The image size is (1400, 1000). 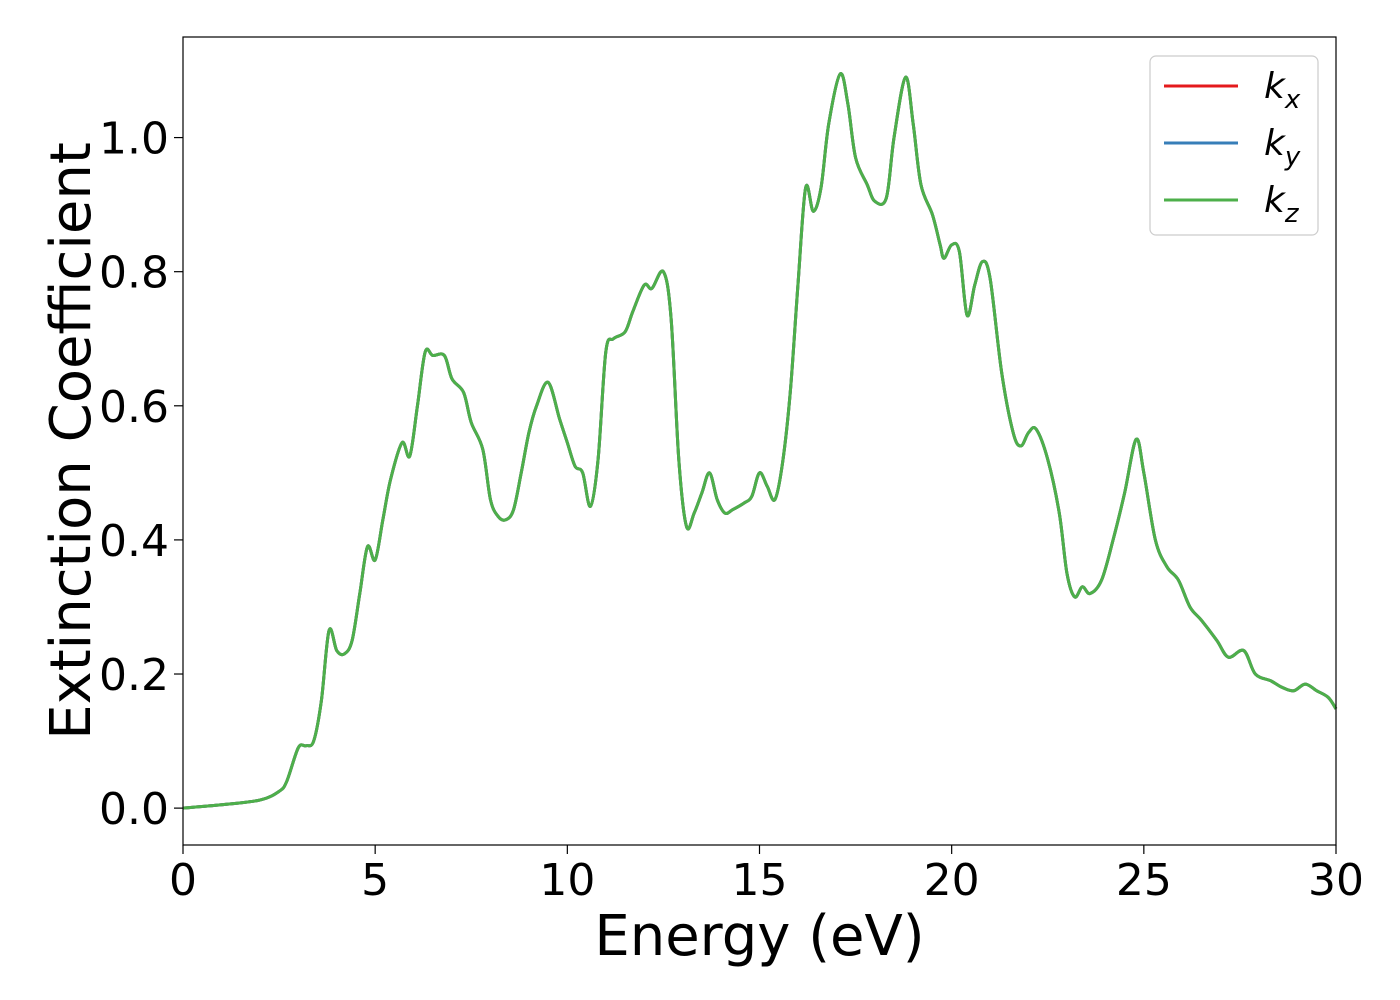 What do you see at coordinates (760, 880) in the screenshot?
I see `x-tick-label: 15` at bounding box center [760, 880].